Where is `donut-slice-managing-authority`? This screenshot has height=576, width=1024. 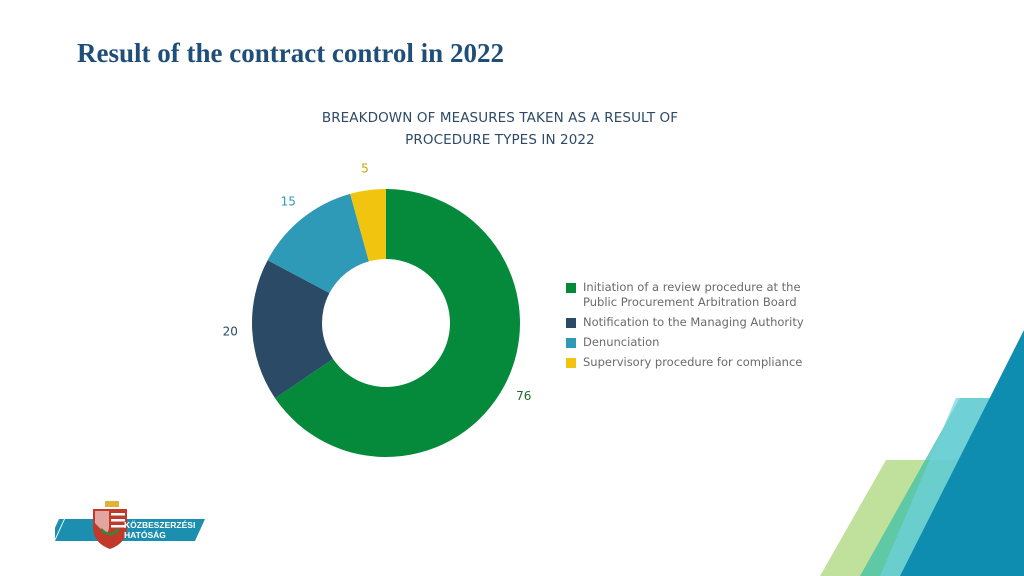
donut-slice-managing-authority is located at coordinates (292, 329).